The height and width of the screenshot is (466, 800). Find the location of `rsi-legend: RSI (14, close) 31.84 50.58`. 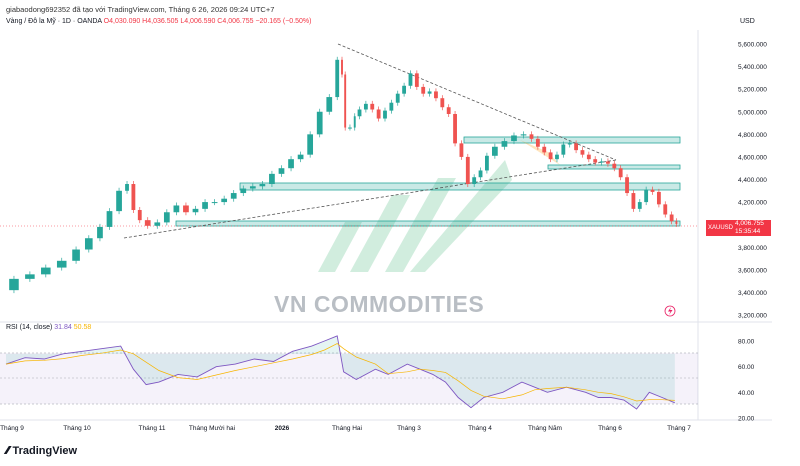

rsi-legend: RSI (14, close) 31.84 50.58 is located at coordinates (48, 327).